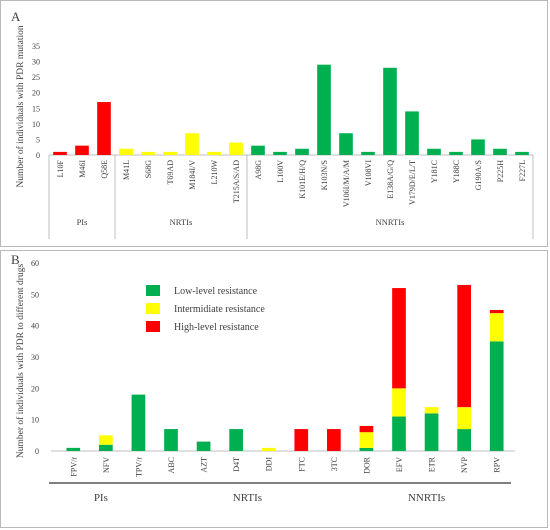 The width and height of the screenshot is (550, 530). I want to click on x-tick-label-b: ETR, so click(432, 464).